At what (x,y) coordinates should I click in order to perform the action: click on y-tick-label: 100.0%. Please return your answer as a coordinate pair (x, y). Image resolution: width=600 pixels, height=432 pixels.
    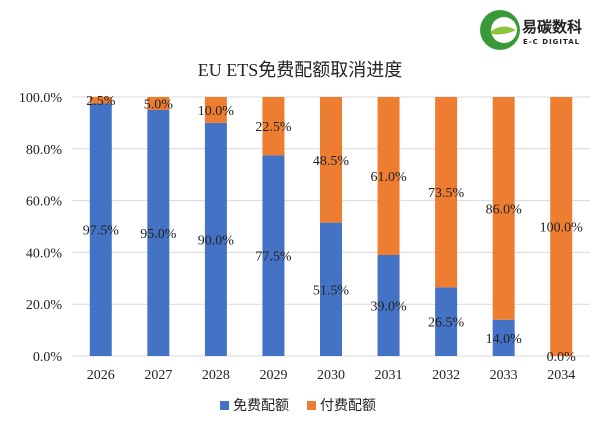
    Looking at the image, I should click on (41, 98).